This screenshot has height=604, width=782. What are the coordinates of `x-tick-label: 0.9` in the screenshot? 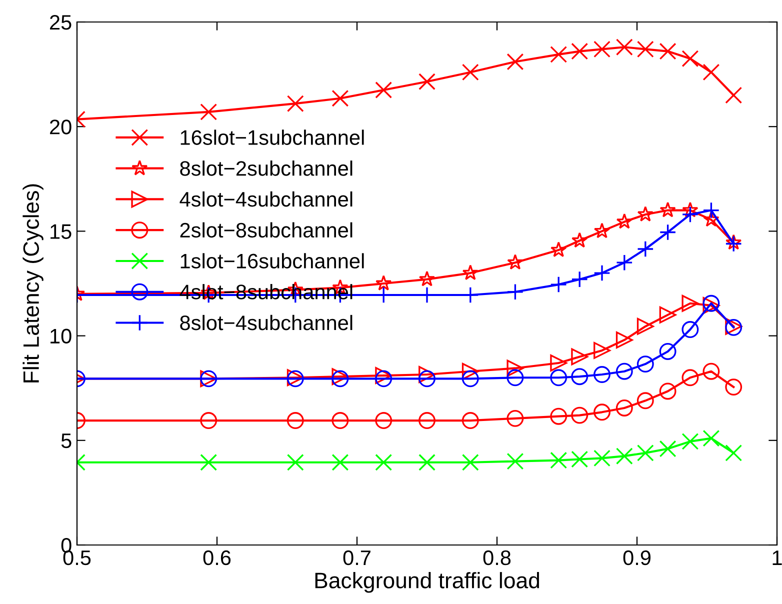 It's located at (636, 558).